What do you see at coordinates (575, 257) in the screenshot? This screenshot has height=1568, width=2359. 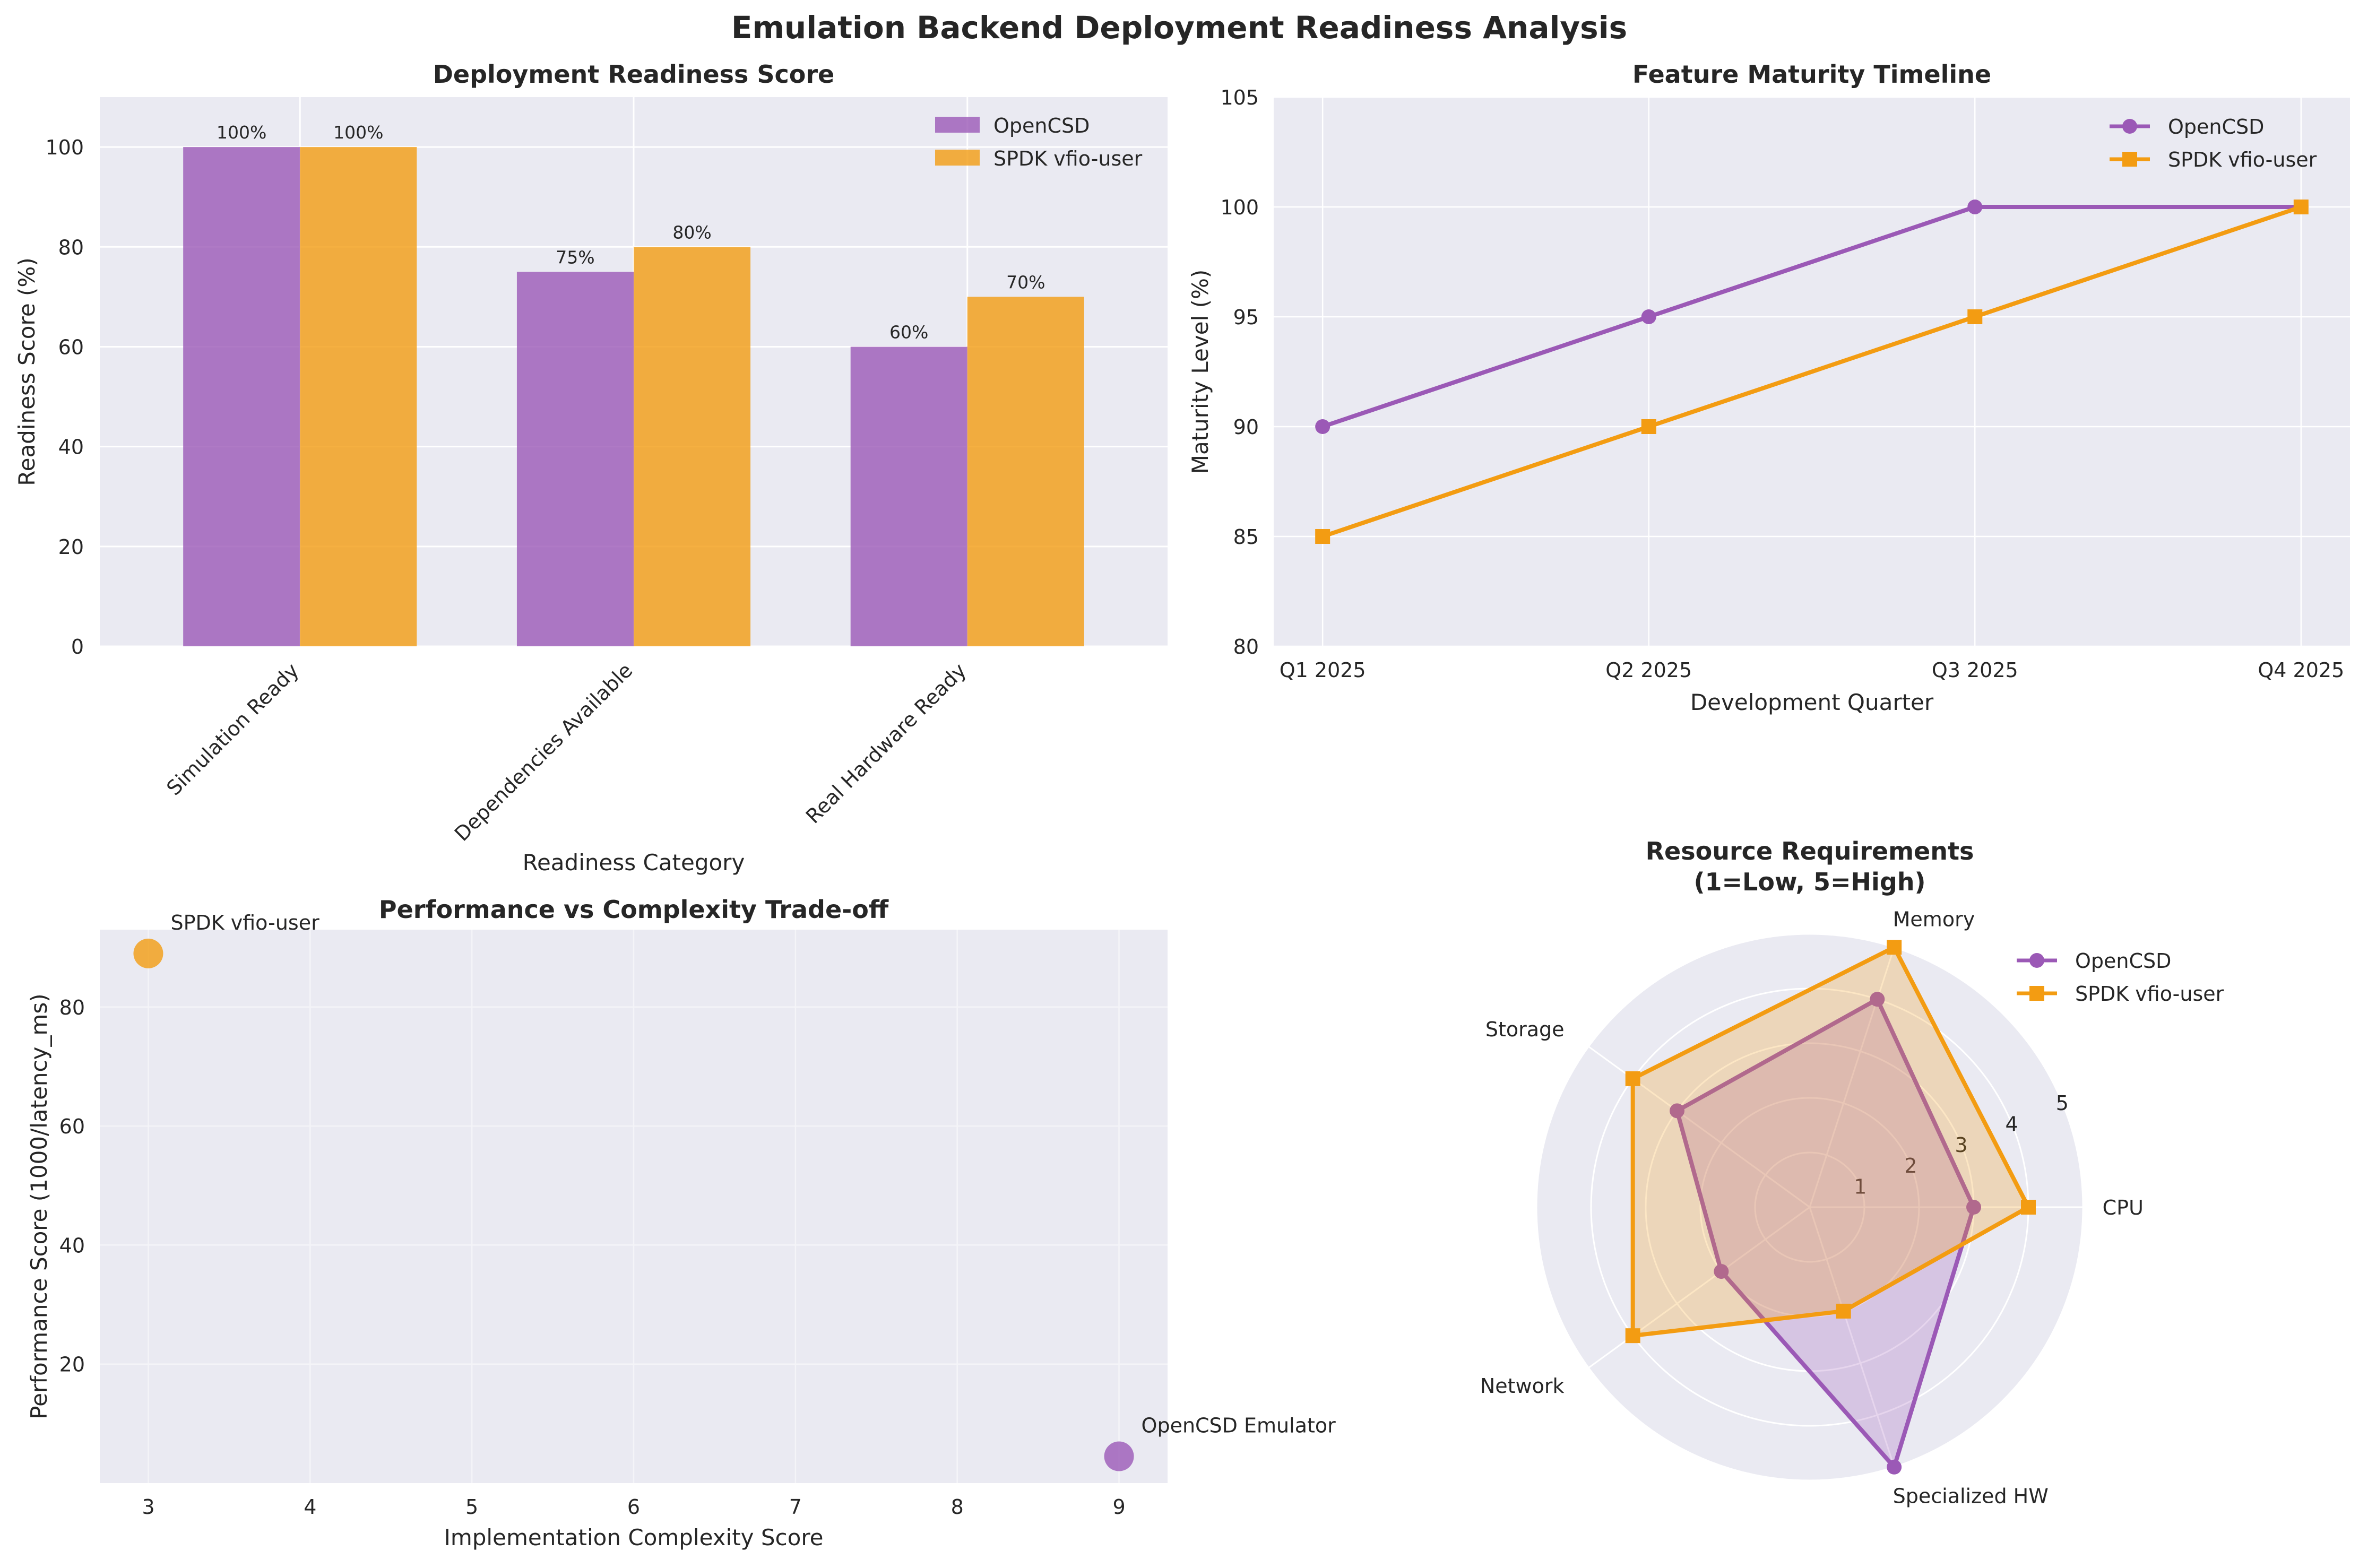 I see `readiness-data-label: 75%` at bounding box center [575, 257].